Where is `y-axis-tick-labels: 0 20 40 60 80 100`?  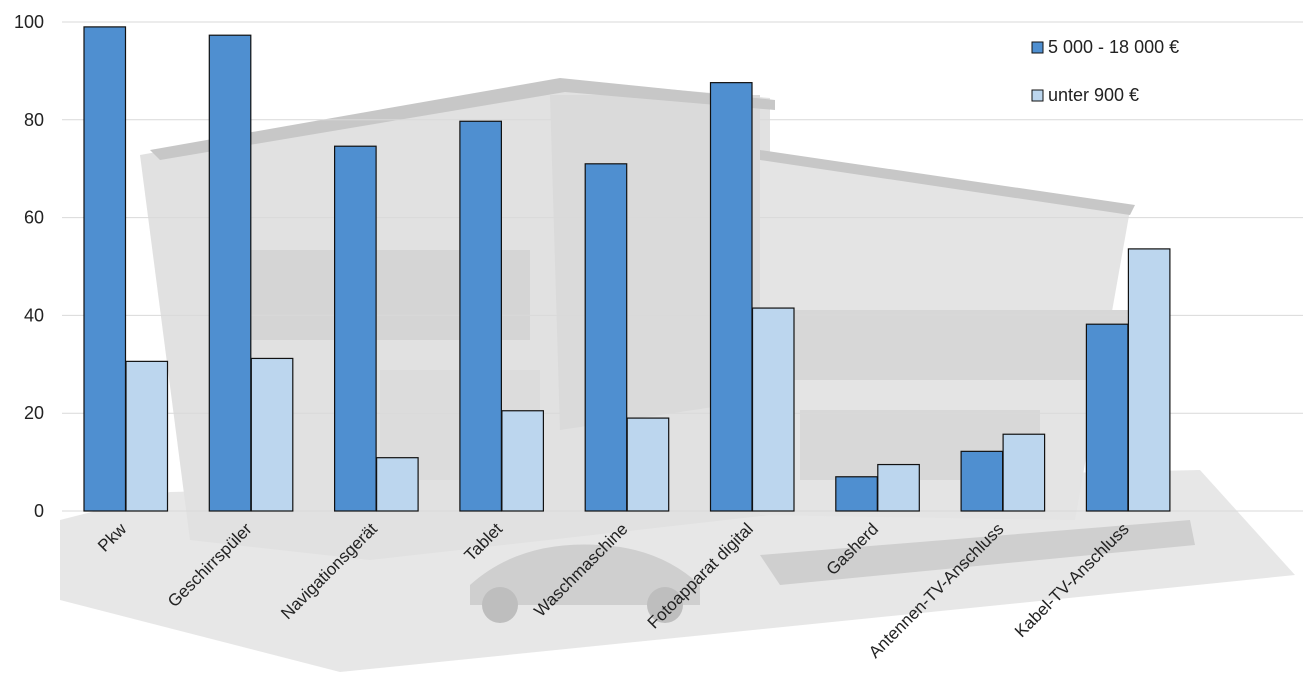
y-axis-tick-labels: 0 20 40 60 80 100 is located at coordinates (29, 266).